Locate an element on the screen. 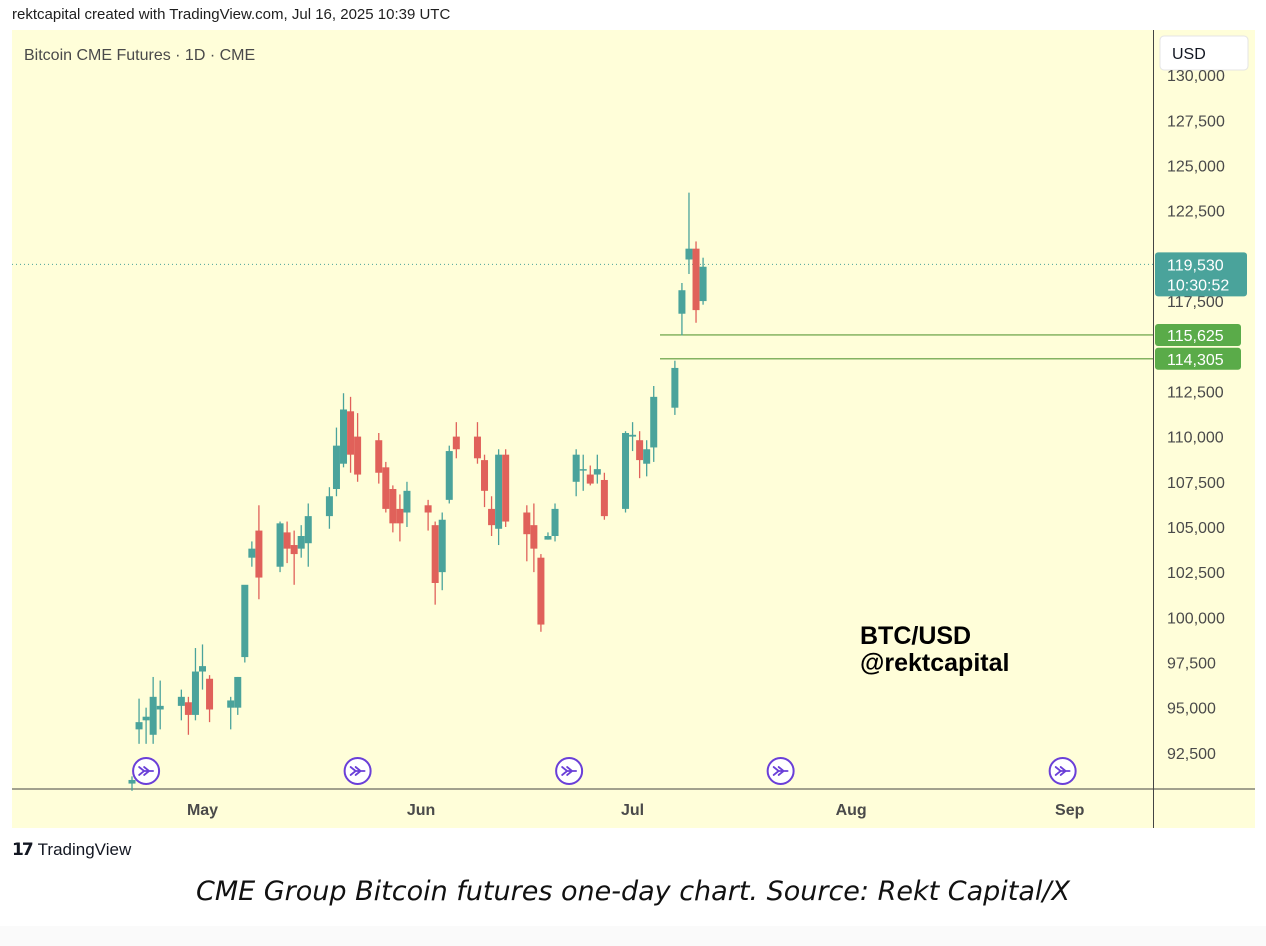  last-price-value: 119,530 is located at coordinates (1195, 265).